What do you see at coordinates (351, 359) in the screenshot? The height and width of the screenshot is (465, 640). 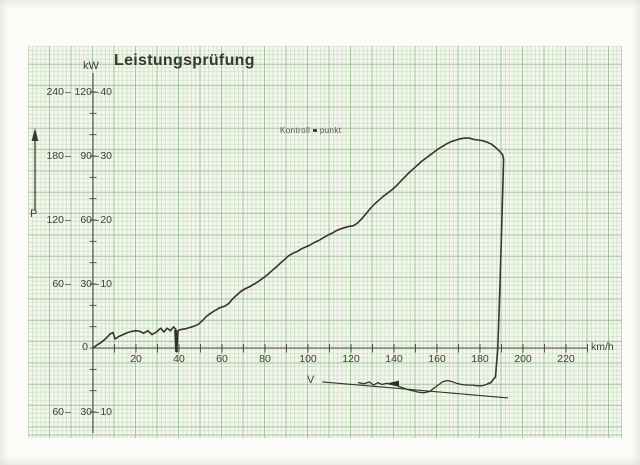 I see `x-axis-tick-label: 120` at bounding box center [351, 359].